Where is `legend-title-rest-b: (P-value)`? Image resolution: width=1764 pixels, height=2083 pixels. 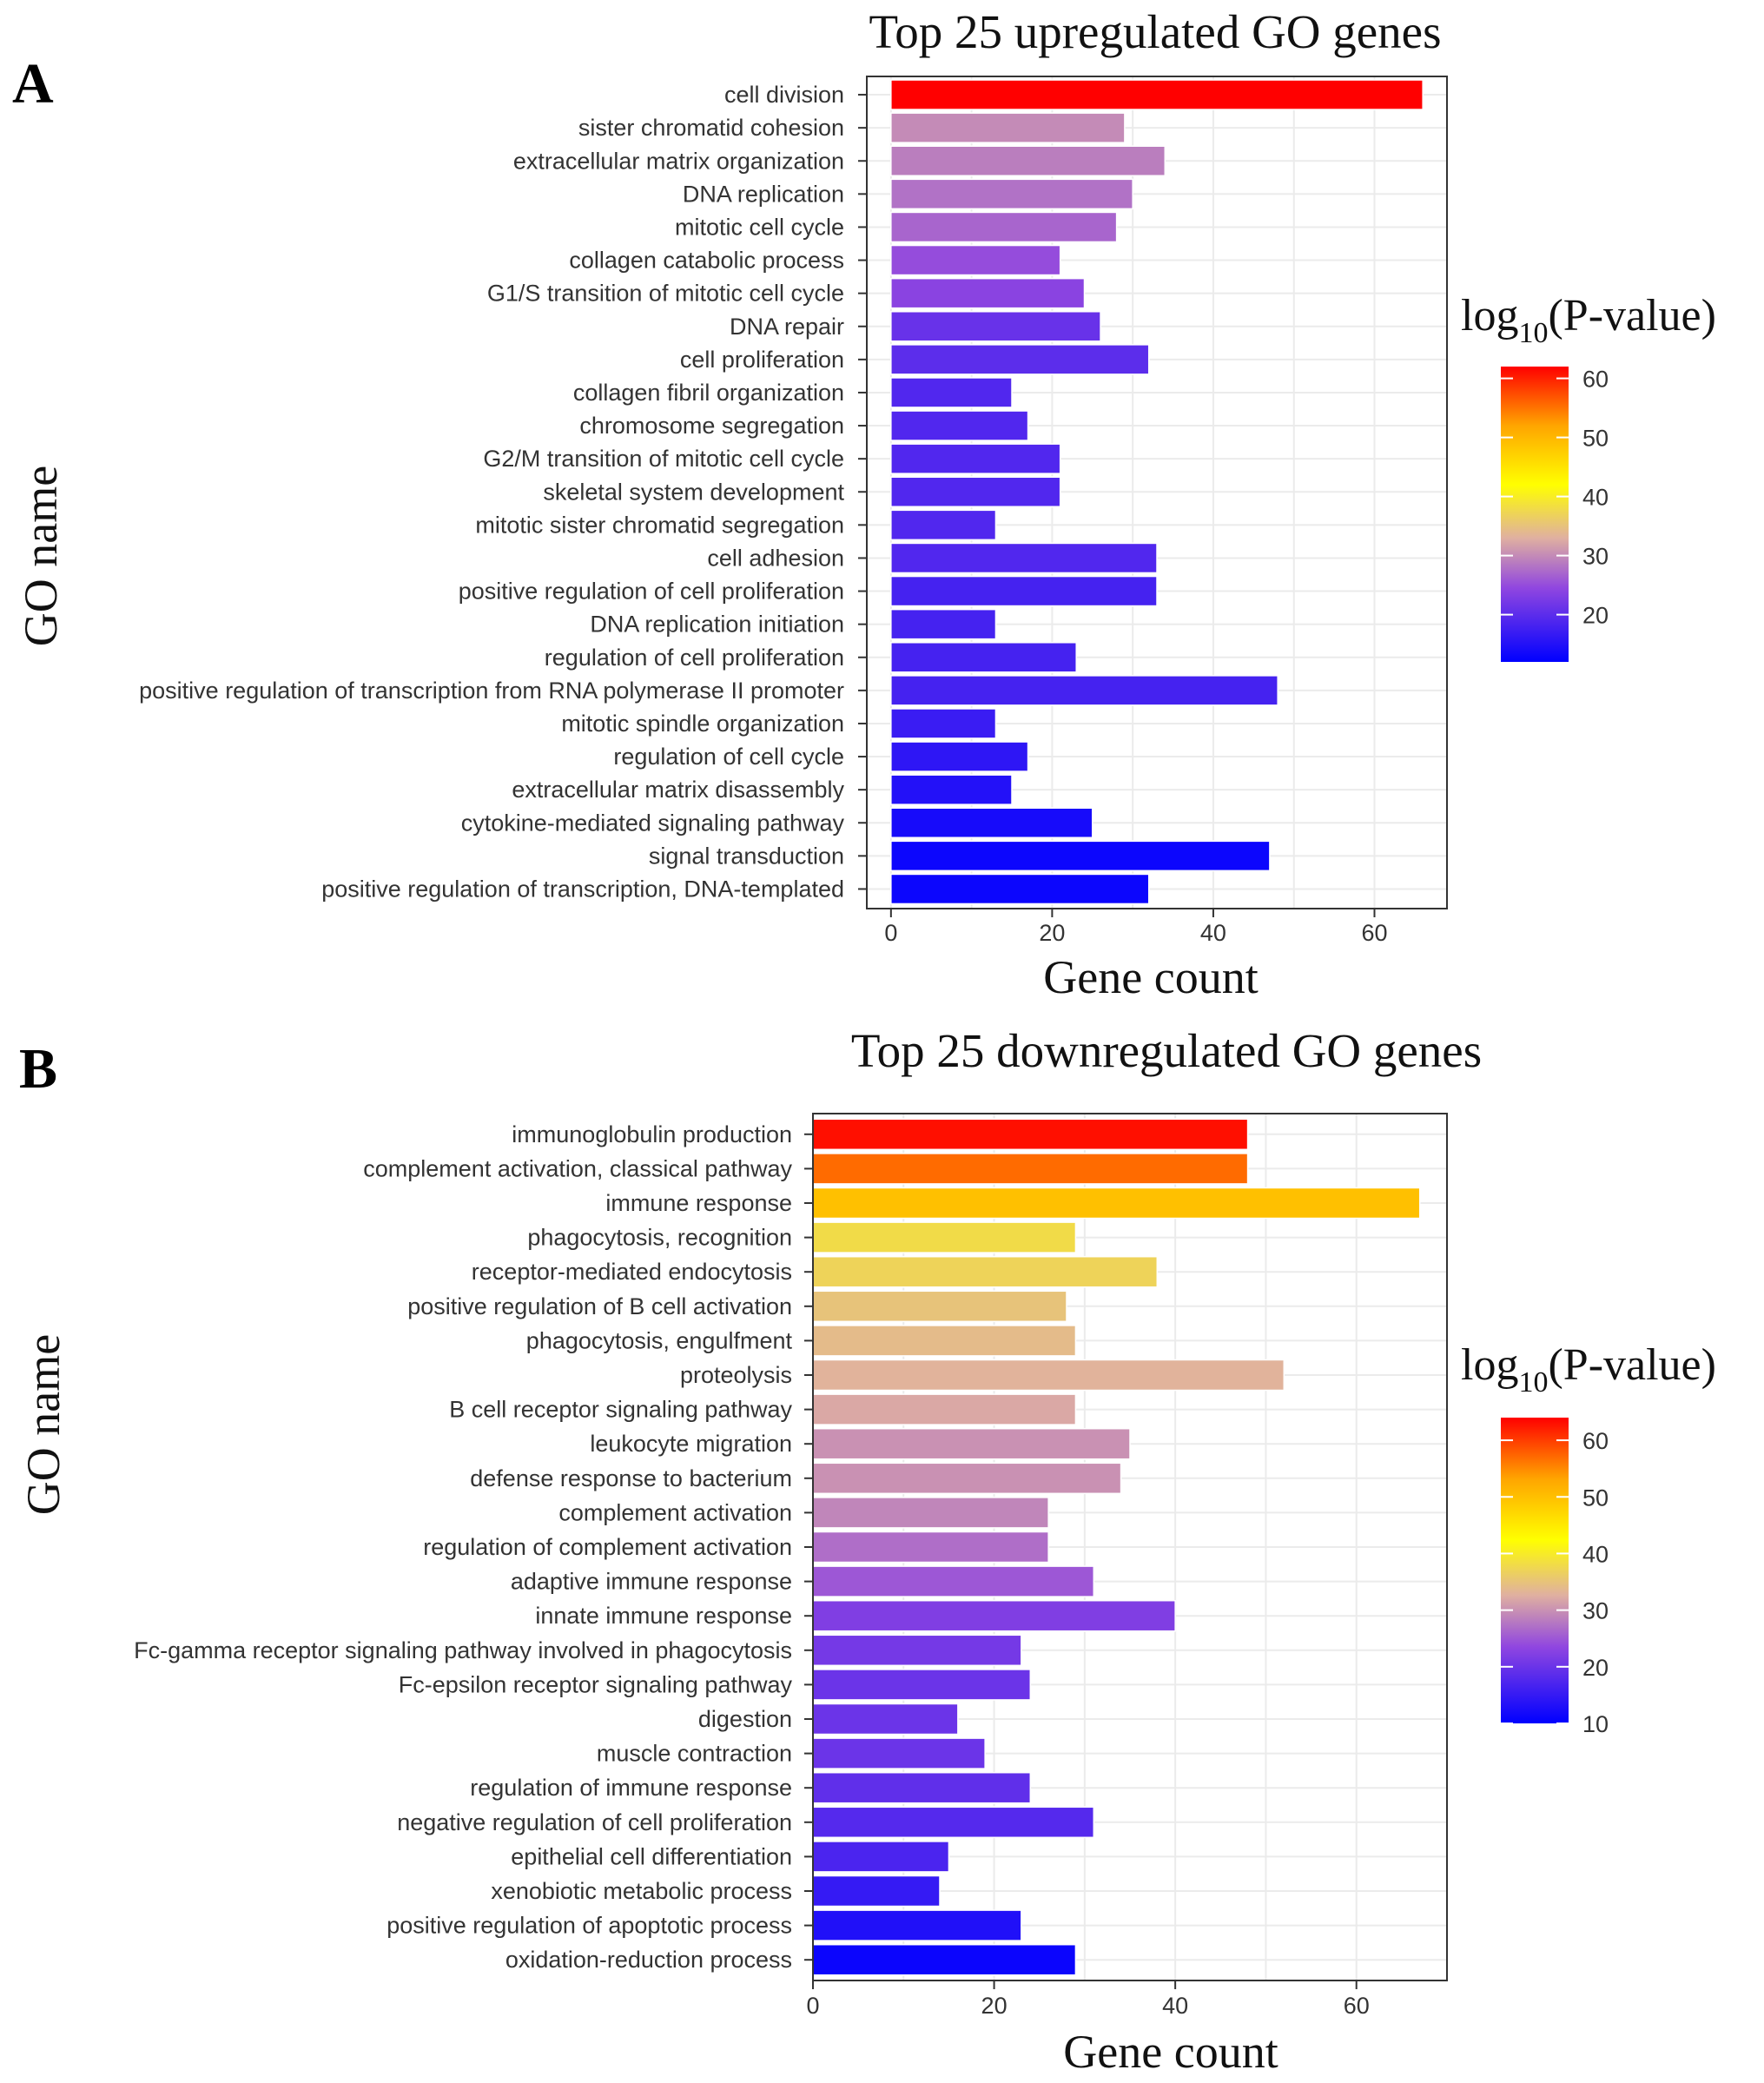
legend-title-rest-b: (P-value) is located at coordinates (1631, 1365).